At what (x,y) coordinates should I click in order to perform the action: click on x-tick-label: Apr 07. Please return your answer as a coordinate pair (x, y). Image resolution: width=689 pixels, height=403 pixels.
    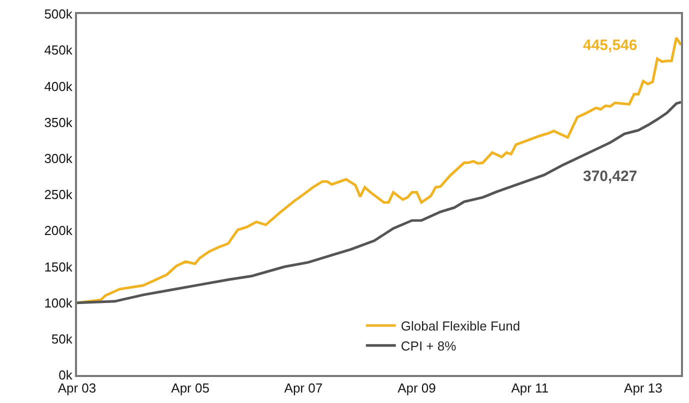
    Looking at the image, I should click on (303, 388).